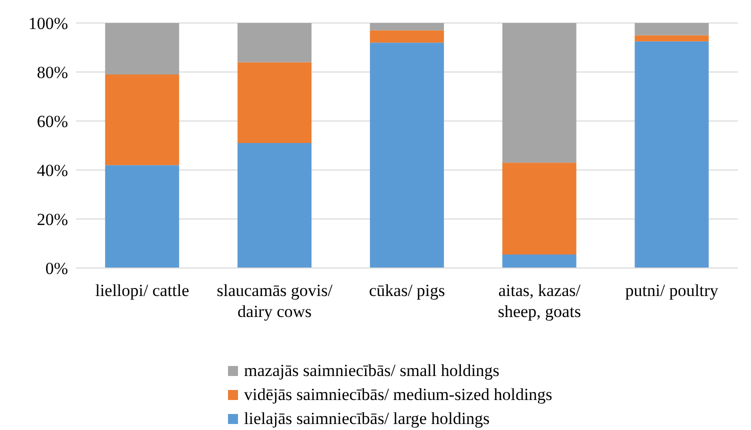 The height and width of the screenshot is (430, 751). What do you see at coordinates (367, 419) in the screenshot?
I see `legend-label: lielajās saimniecībās/ large holdings` at bounding box center [367, 419].